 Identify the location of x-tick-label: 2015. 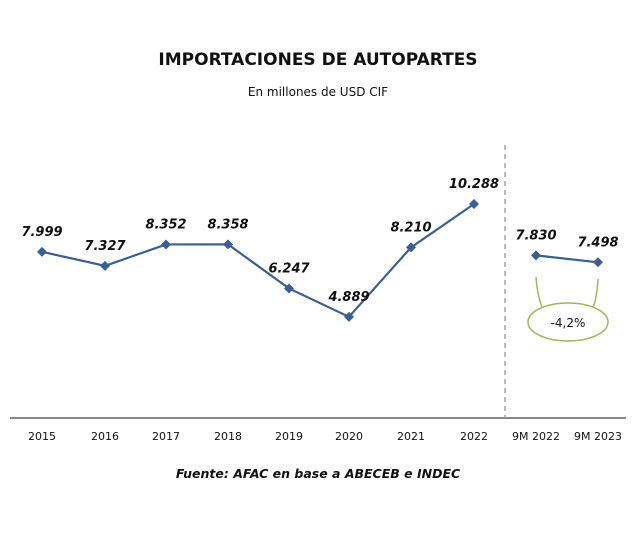
(42, 436).